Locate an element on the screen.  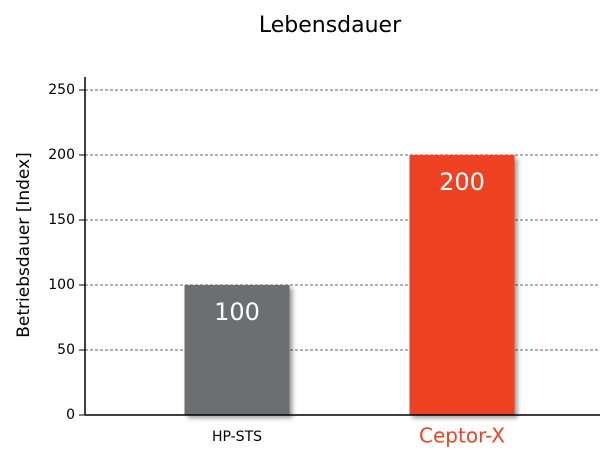
value-label: 100 is located at coordinates (237, 312).